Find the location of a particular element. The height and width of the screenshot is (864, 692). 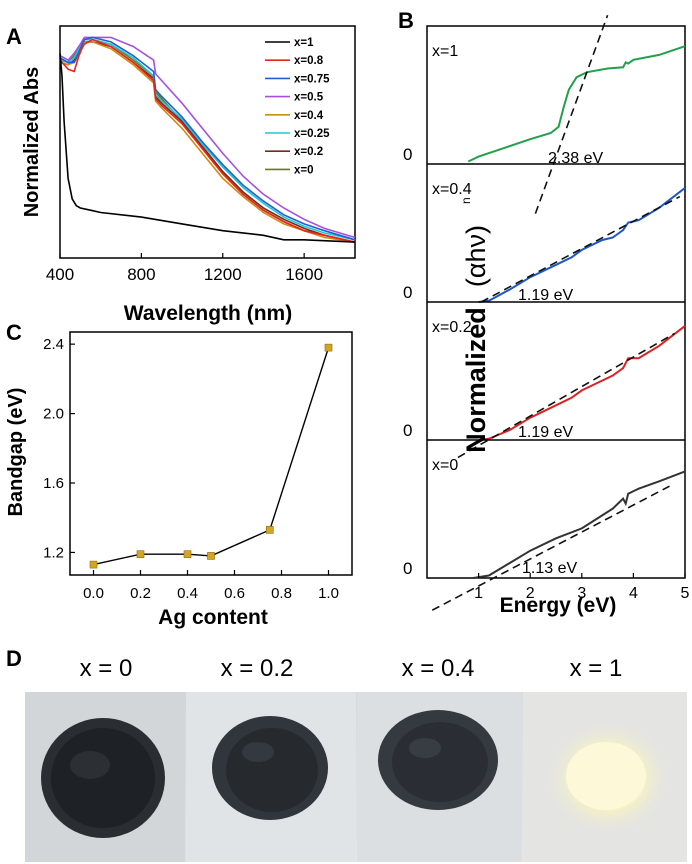

panel-b-y-label-main: Normalized is located at coordinates (476, 380).